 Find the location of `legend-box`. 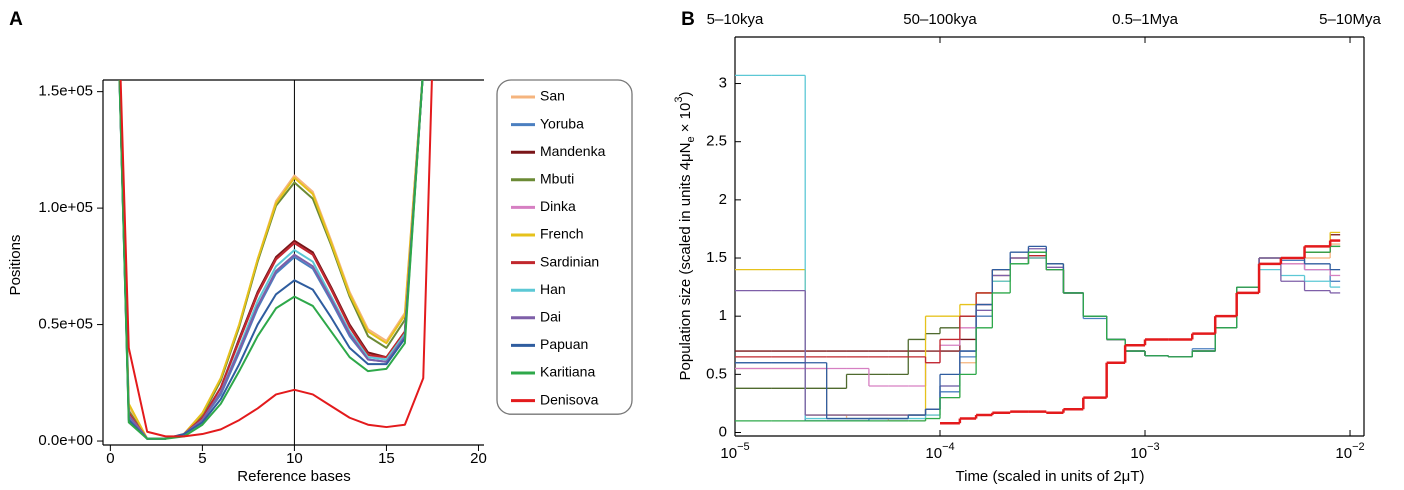

legend-box is located at coordinates (564, 247).